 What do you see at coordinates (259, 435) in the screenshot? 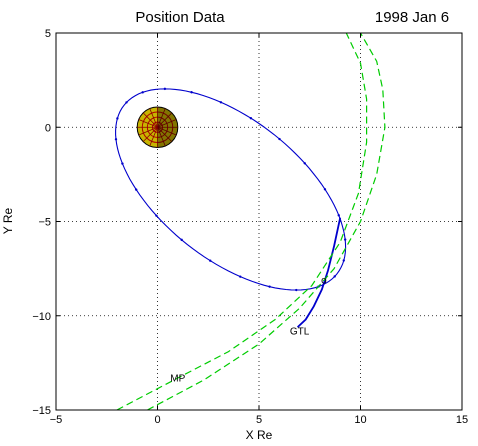
I see `x-axis-label: X Re` at bounding box center [259, 435].